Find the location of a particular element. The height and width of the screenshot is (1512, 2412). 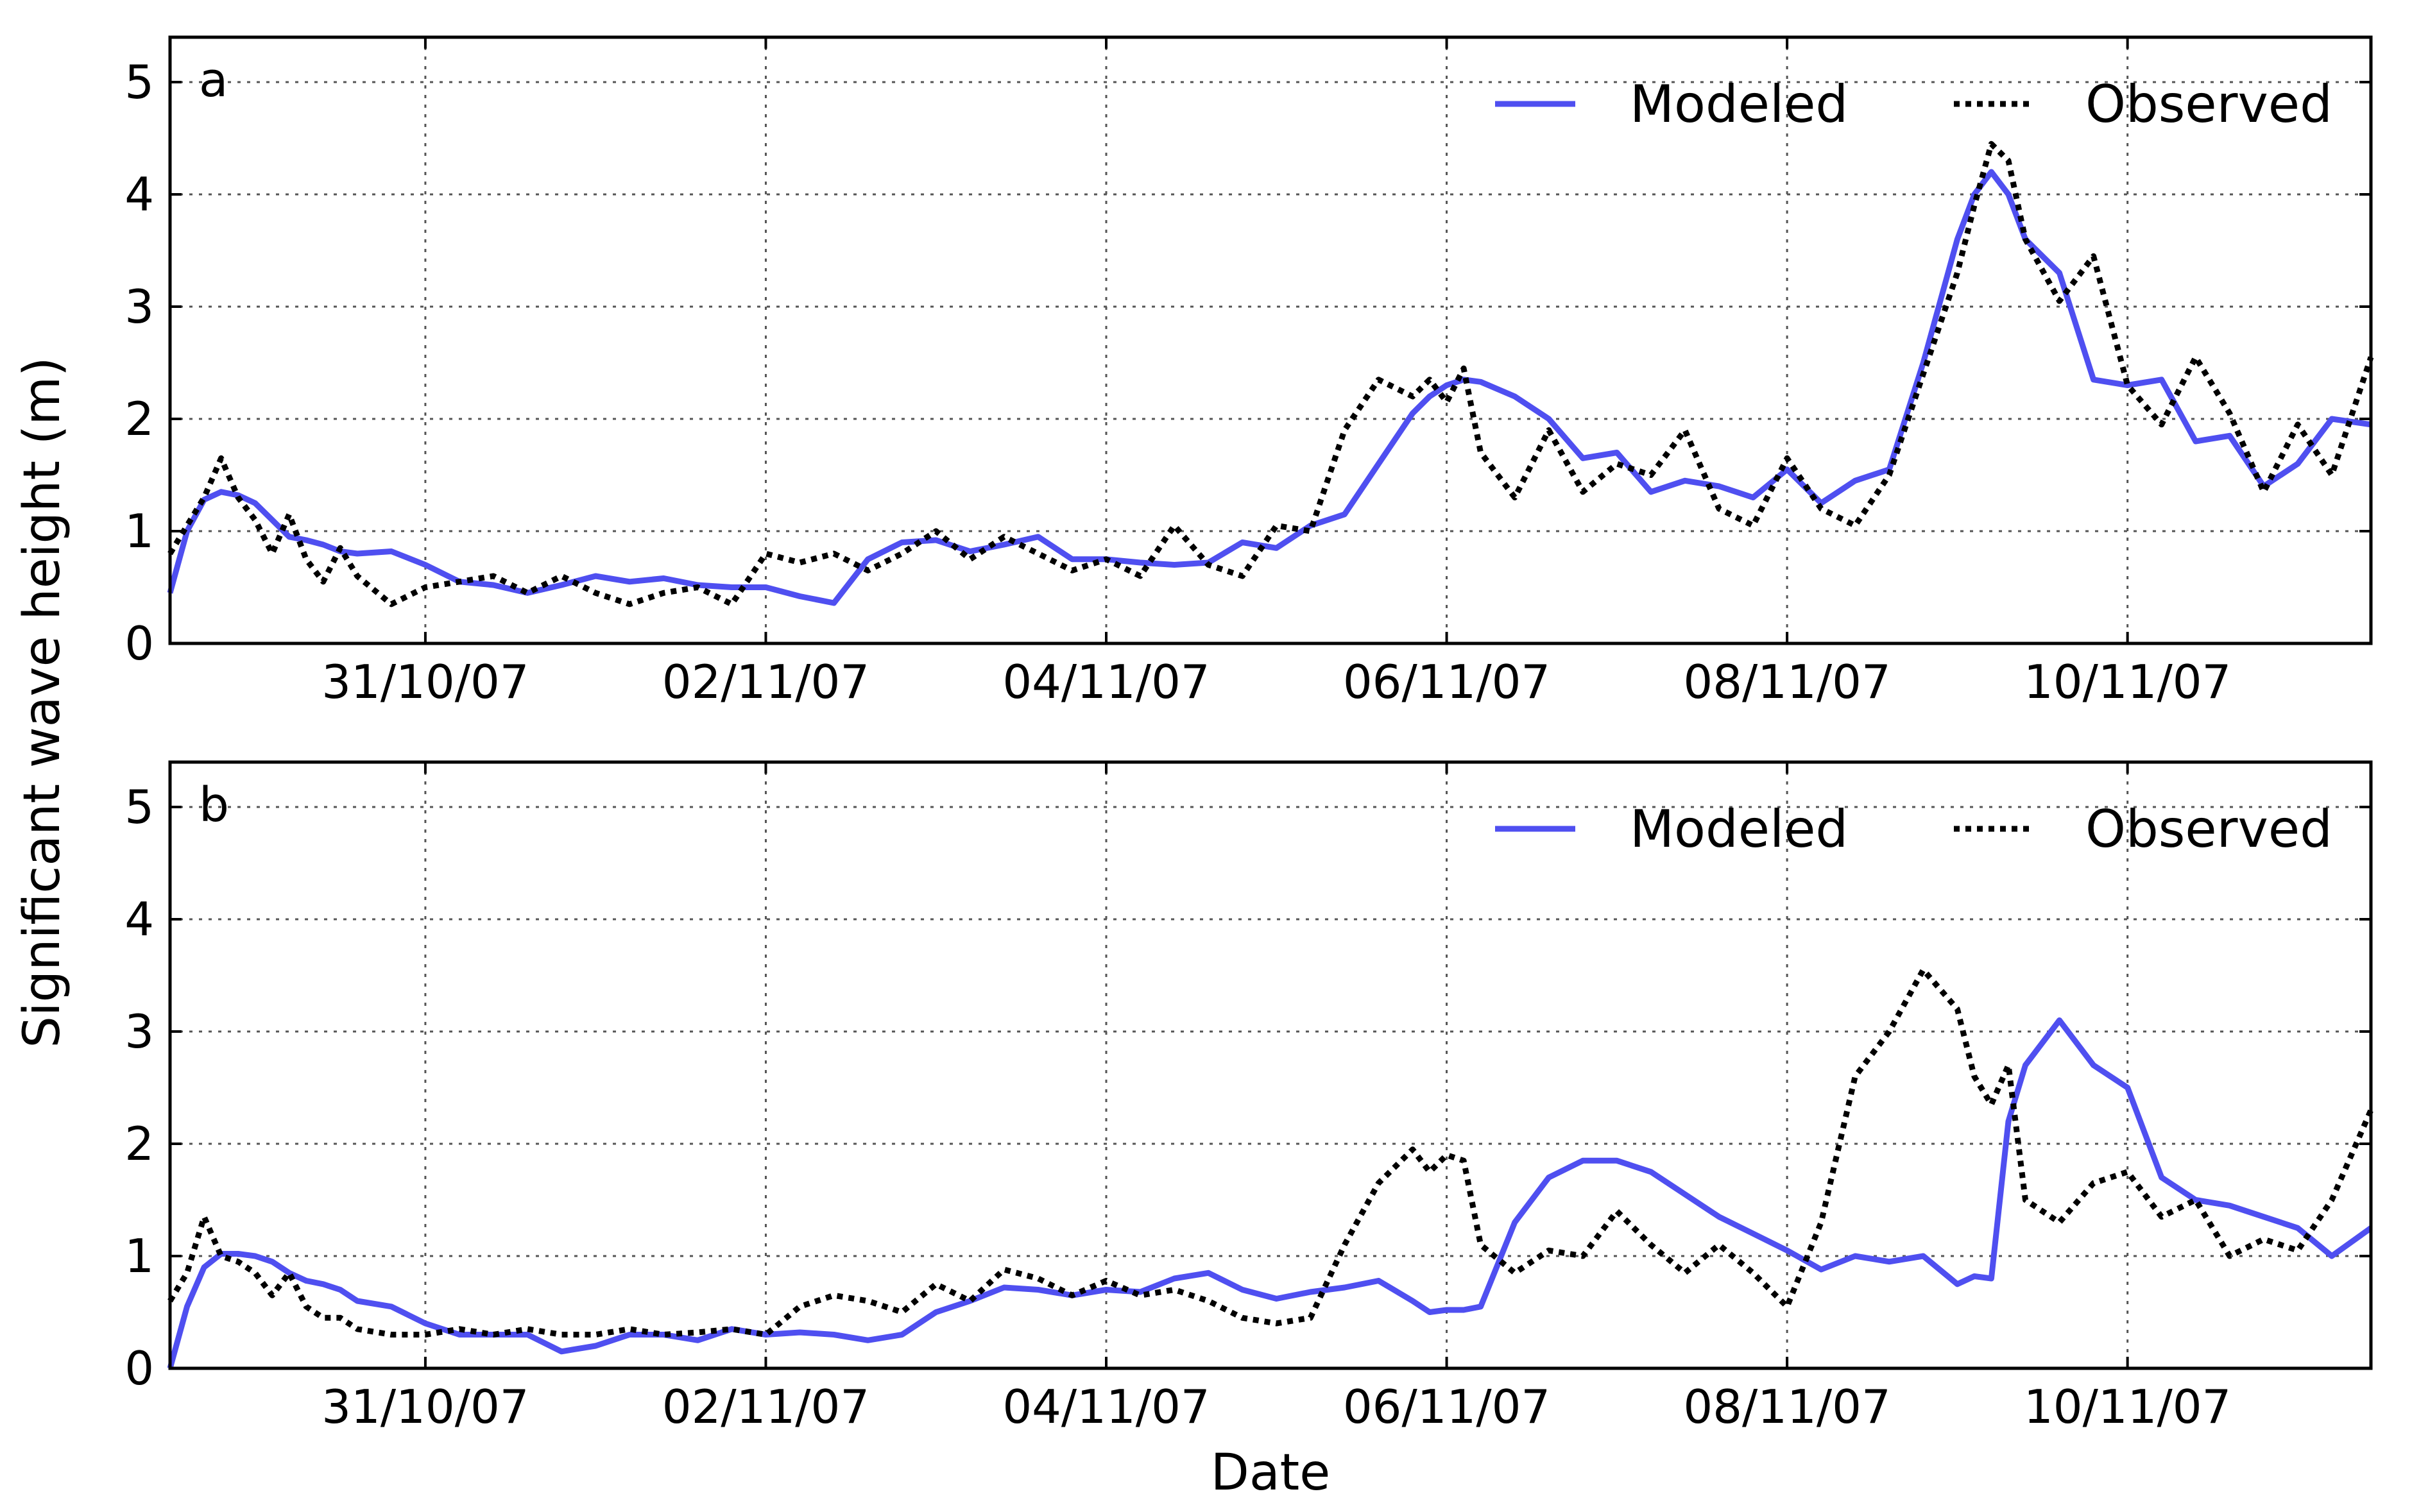

panel-a-xtick-label: 31/10/07 is located at coordinates (425, 682).